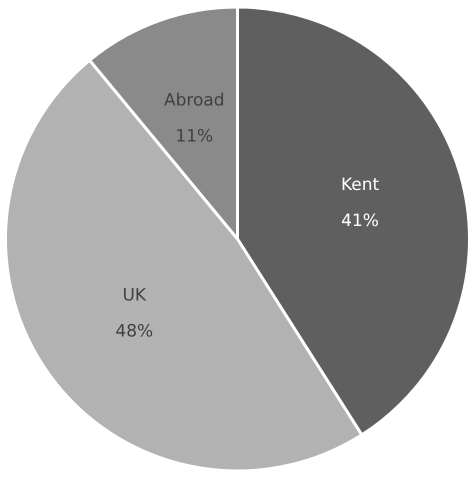  Describe the element at coordinates (360, 220) in the screenshot. I see `data-label: 41%` at that location.